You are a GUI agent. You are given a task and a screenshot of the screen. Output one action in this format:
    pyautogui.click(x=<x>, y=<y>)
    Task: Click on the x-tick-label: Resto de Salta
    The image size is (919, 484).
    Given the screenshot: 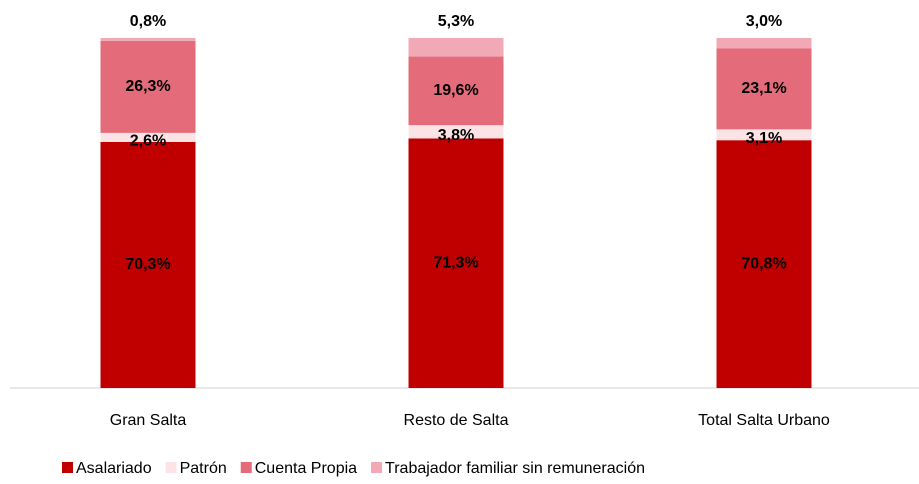 What is the action you would take?
    pyautogui.click(x=456, y=420)
    